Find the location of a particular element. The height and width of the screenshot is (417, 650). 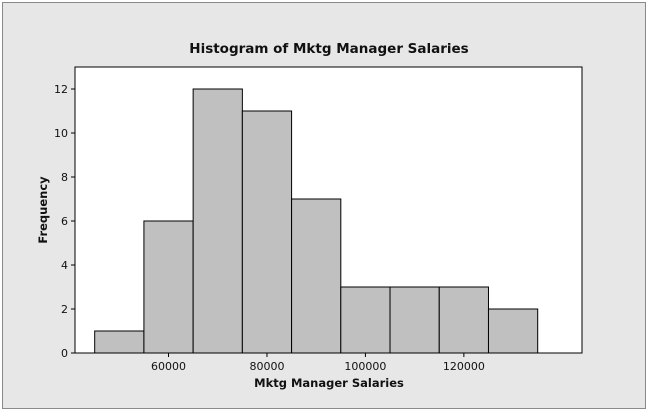

y-tick-label: 10 is located at coordinates (61, 133).